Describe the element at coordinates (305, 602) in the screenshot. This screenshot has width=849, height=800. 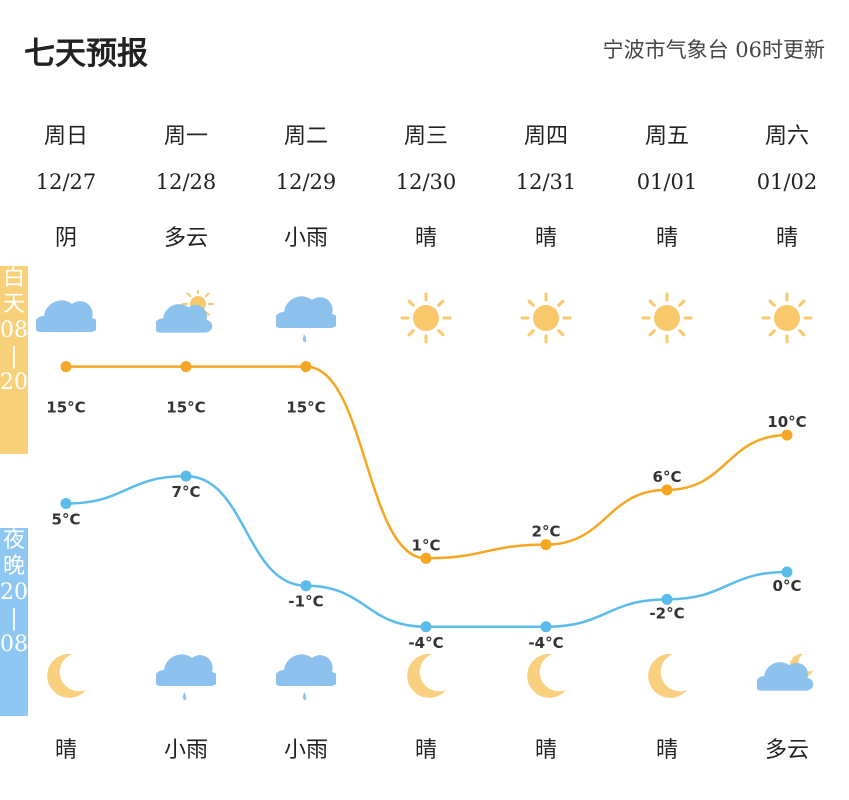
I see `night-temp-label: -1°C` at that location.